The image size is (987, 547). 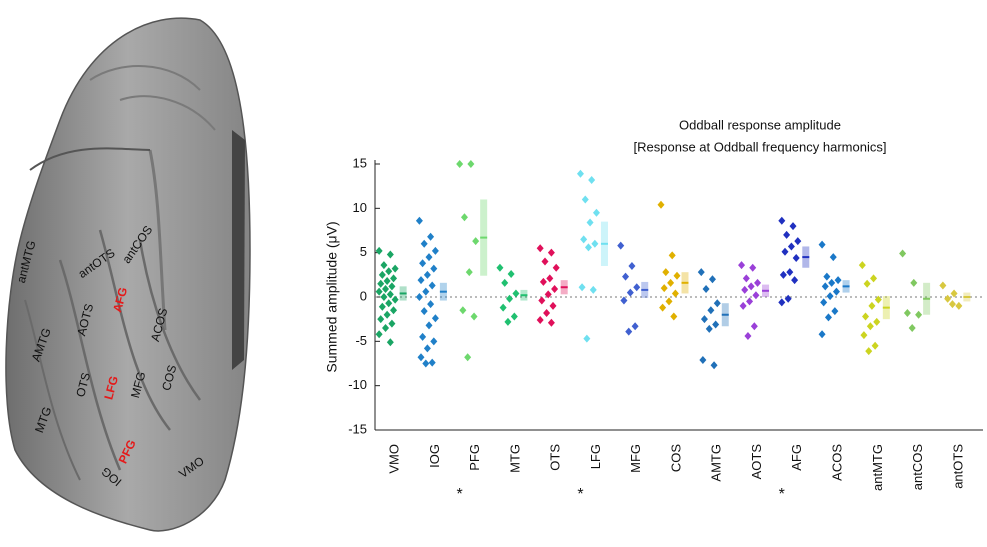 What do you see at coordinates (837, 462) in the screenshot?
I see `x-tick-label: ACOS` at bounding box center [837, 462].